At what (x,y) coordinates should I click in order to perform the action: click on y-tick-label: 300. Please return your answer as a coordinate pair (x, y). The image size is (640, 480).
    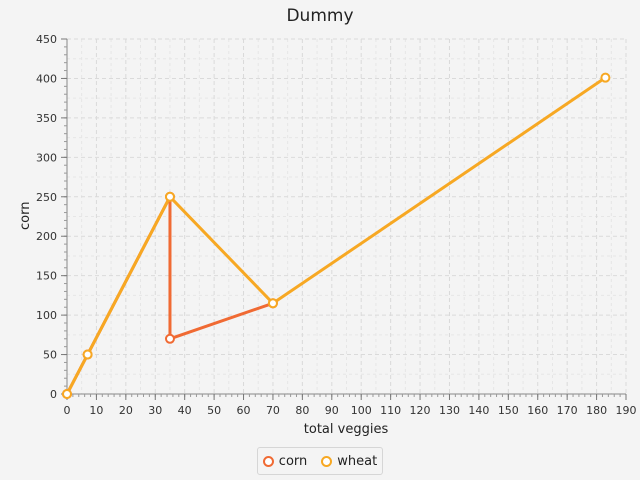
    Looking at the image, I should click on (46, 157).